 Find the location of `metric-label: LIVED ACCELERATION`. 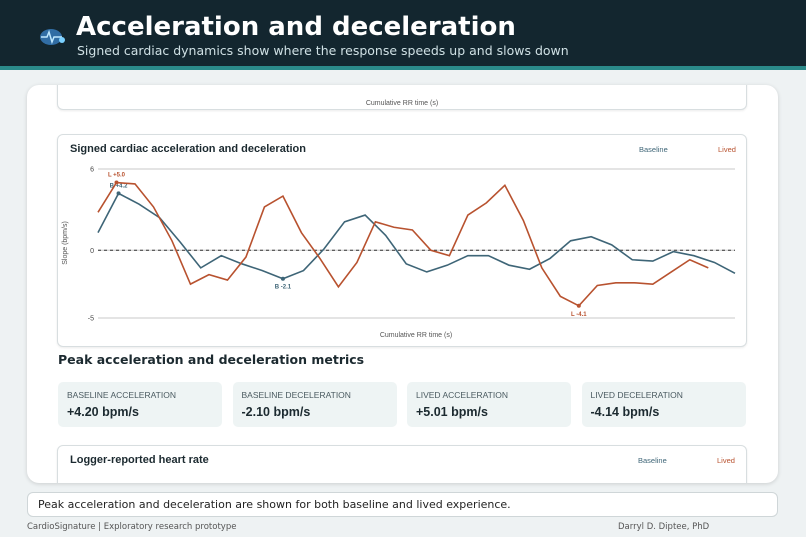

metric-label: LIVED ACCELERATION is located at coordinates (462, 395).